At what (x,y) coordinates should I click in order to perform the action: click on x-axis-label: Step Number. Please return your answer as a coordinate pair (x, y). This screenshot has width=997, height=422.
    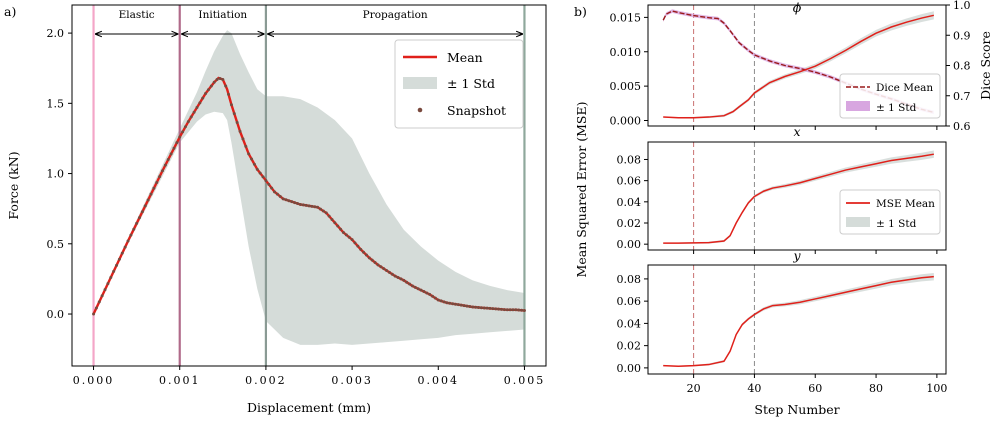
    Looking at the image, I should click on (796, 409).